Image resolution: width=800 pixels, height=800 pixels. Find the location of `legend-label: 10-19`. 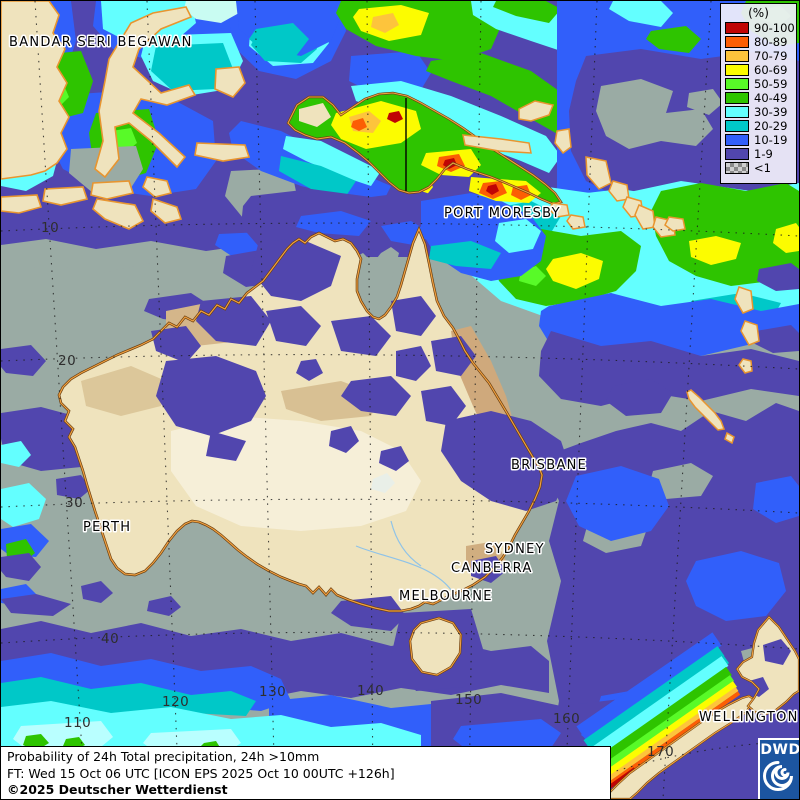

legend-label: 10-19 is located at coordinates (771, 140).